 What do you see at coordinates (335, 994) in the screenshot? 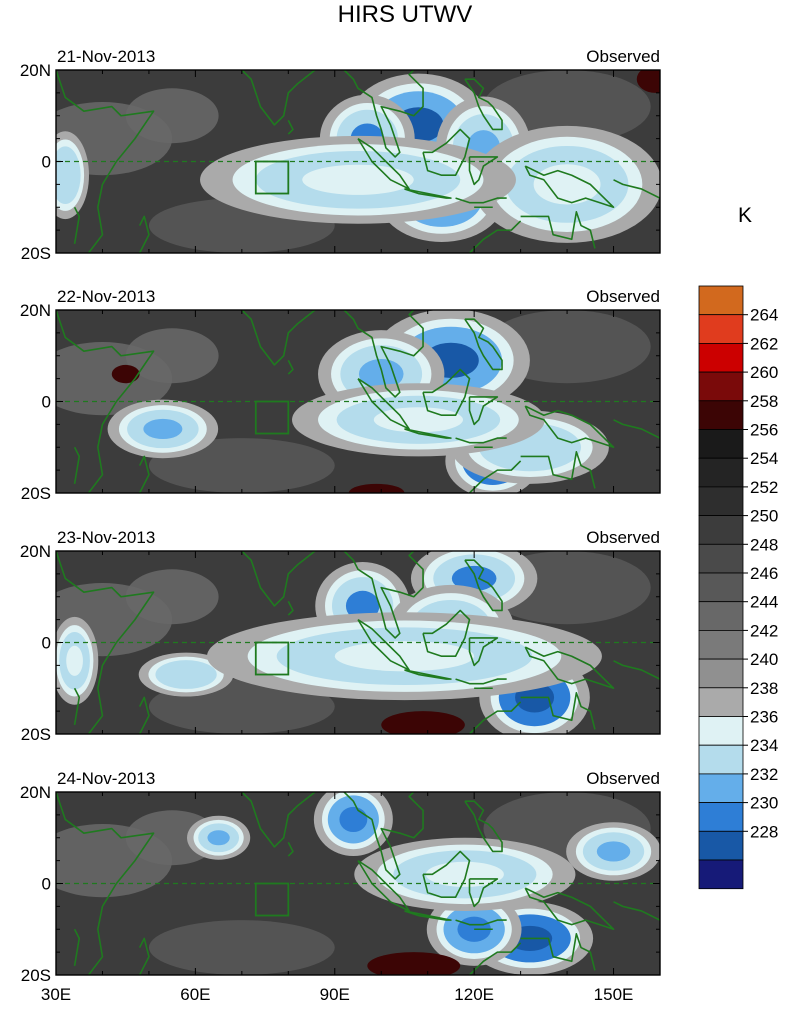
I see `lon-tick-label: 90E` at bounding box center [335, 994].